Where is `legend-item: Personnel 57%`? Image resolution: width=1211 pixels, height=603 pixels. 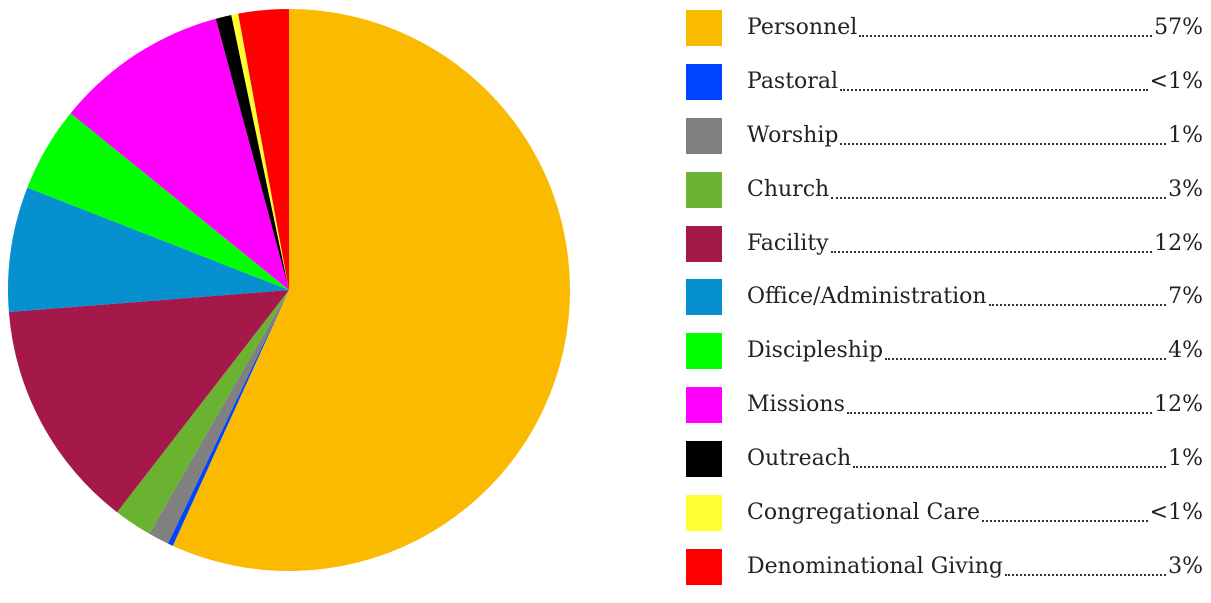 legend-item: Personnel 57% is located at coordinates (946, 28).